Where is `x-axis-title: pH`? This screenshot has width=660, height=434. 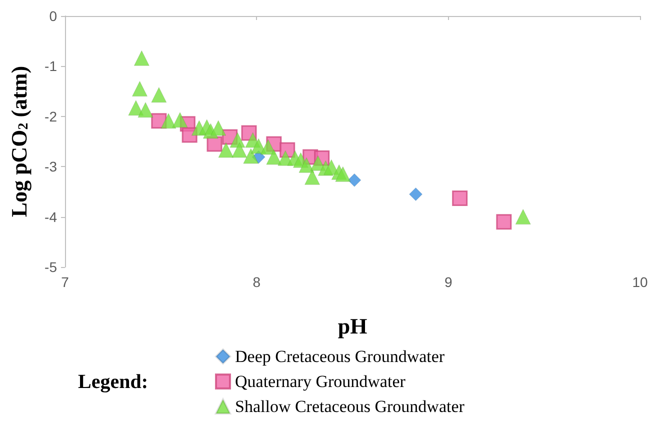 x-axis-title: pH is located at coordinates (353, 326).